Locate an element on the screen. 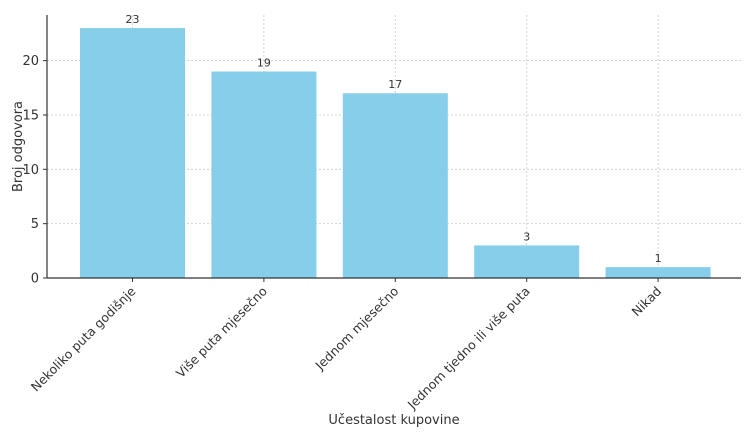  bar-value-label: 17 is located at coordinates (395, 84).